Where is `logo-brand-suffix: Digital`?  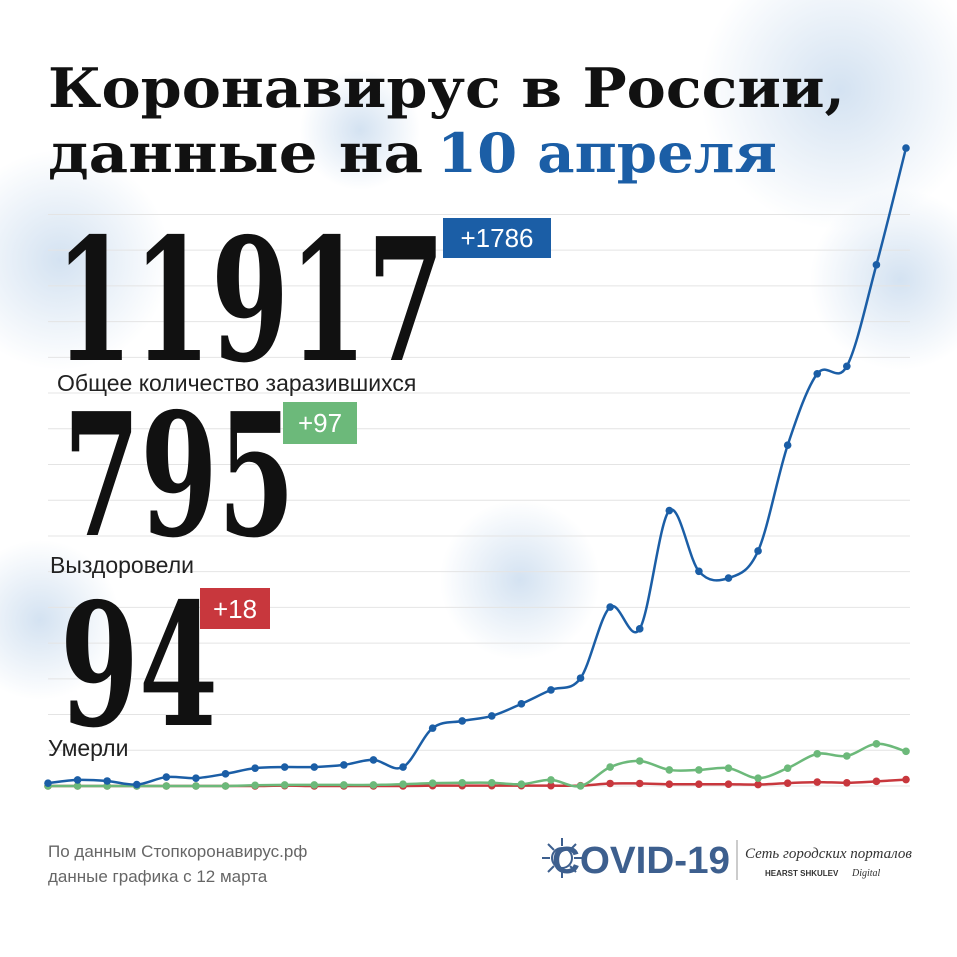
logo-brand-suffix: Digital is located at coordinates (866, 873).